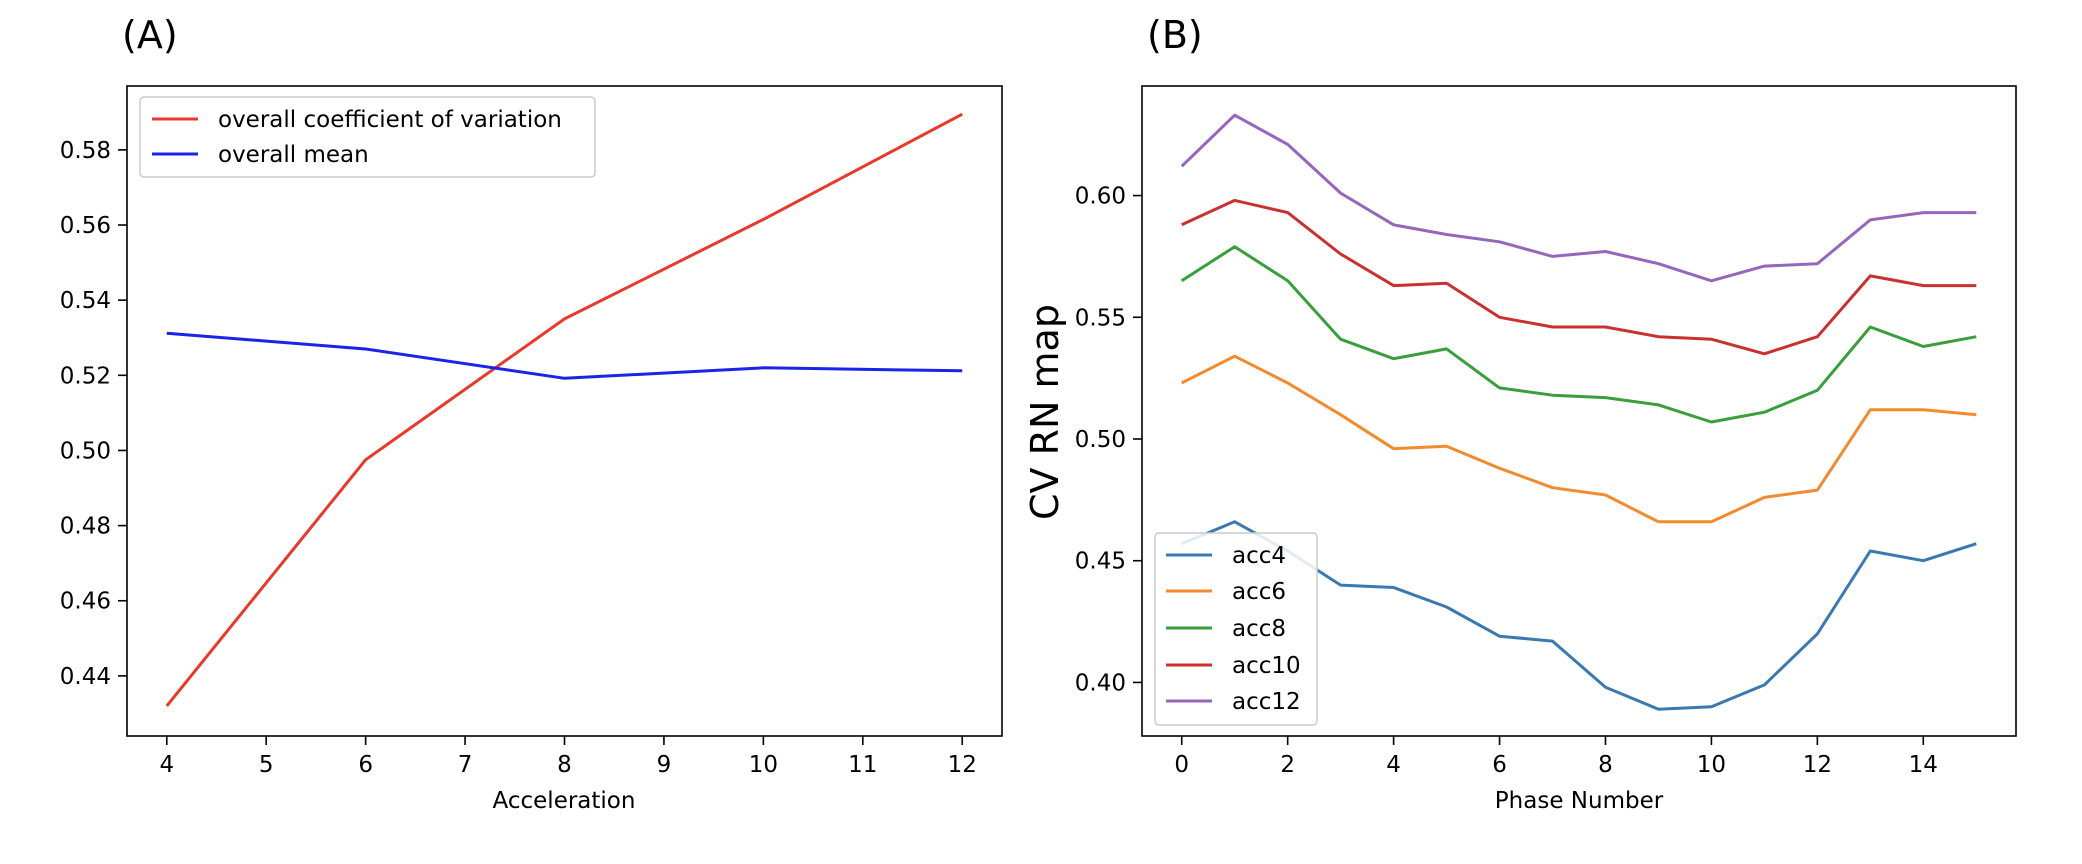  I want to click on legend-label-acc4: acc4, so click(1259, 556).